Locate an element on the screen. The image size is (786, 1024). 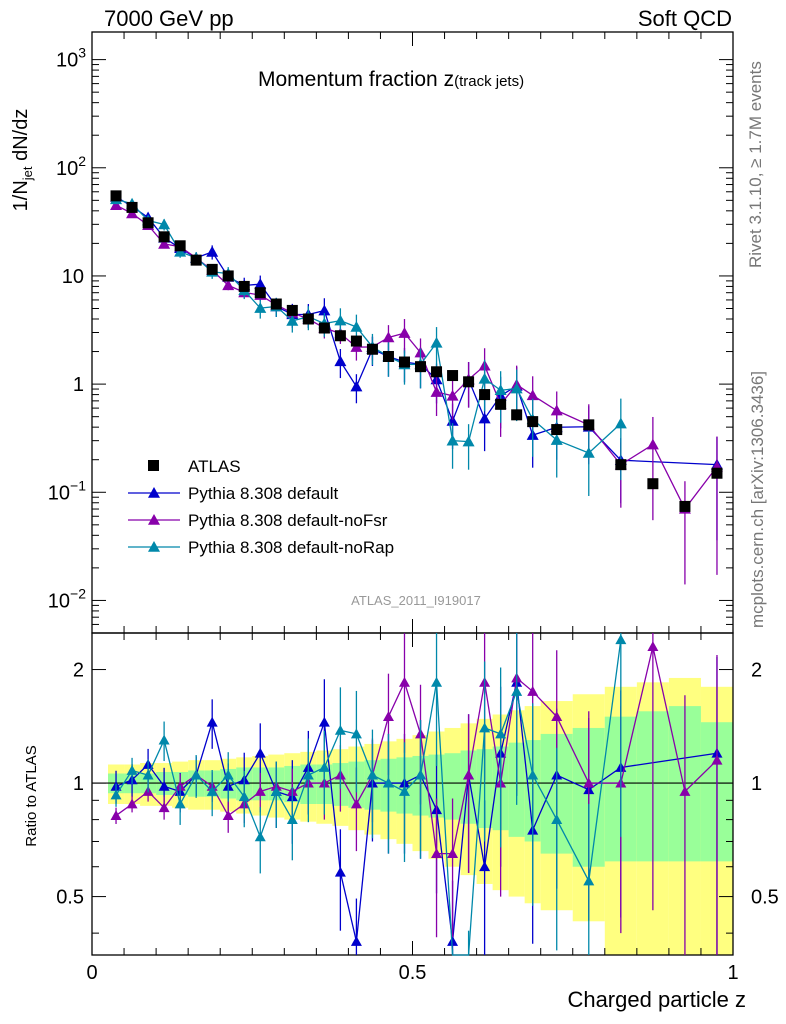
stat-uncertainty-band is located at coordinates (452, 786).